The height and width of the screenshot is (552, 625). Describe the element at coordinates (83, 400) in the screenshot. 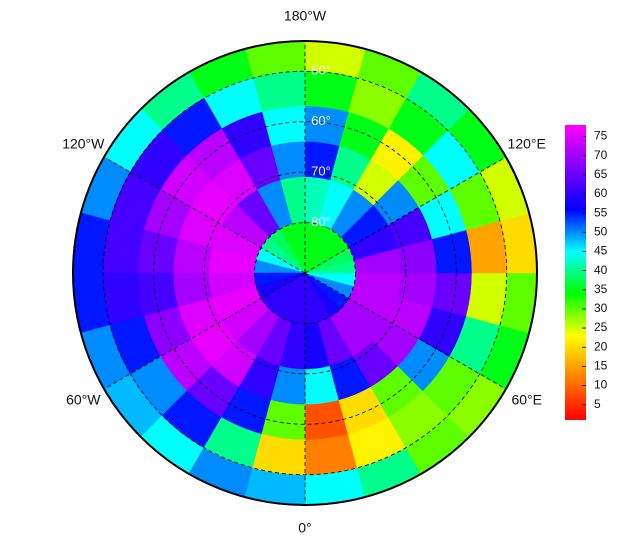

I see `longitude-label: 60°W` at that location.